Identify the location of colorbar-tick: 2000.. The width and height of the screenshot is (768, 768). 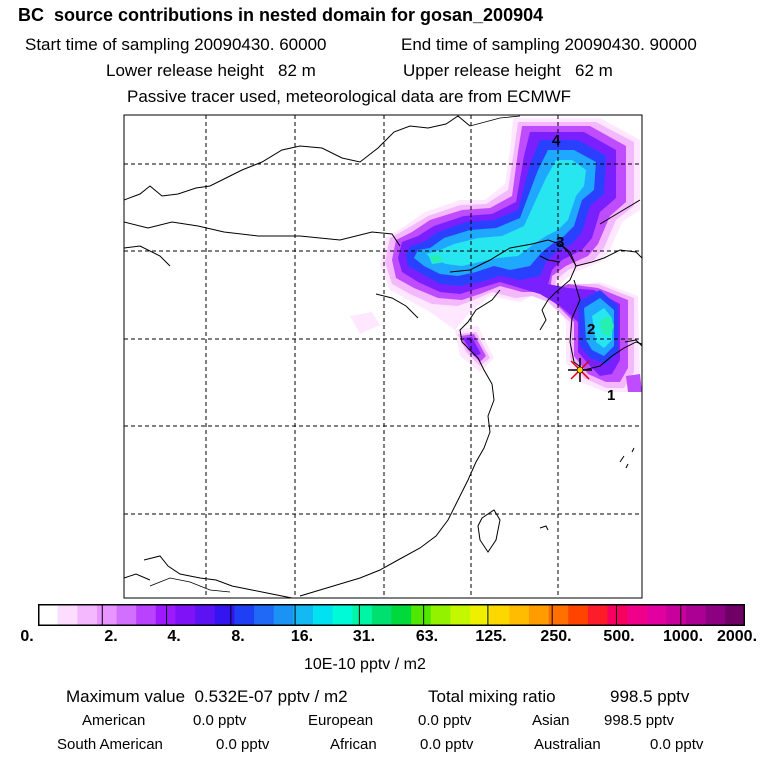
(737, 636).